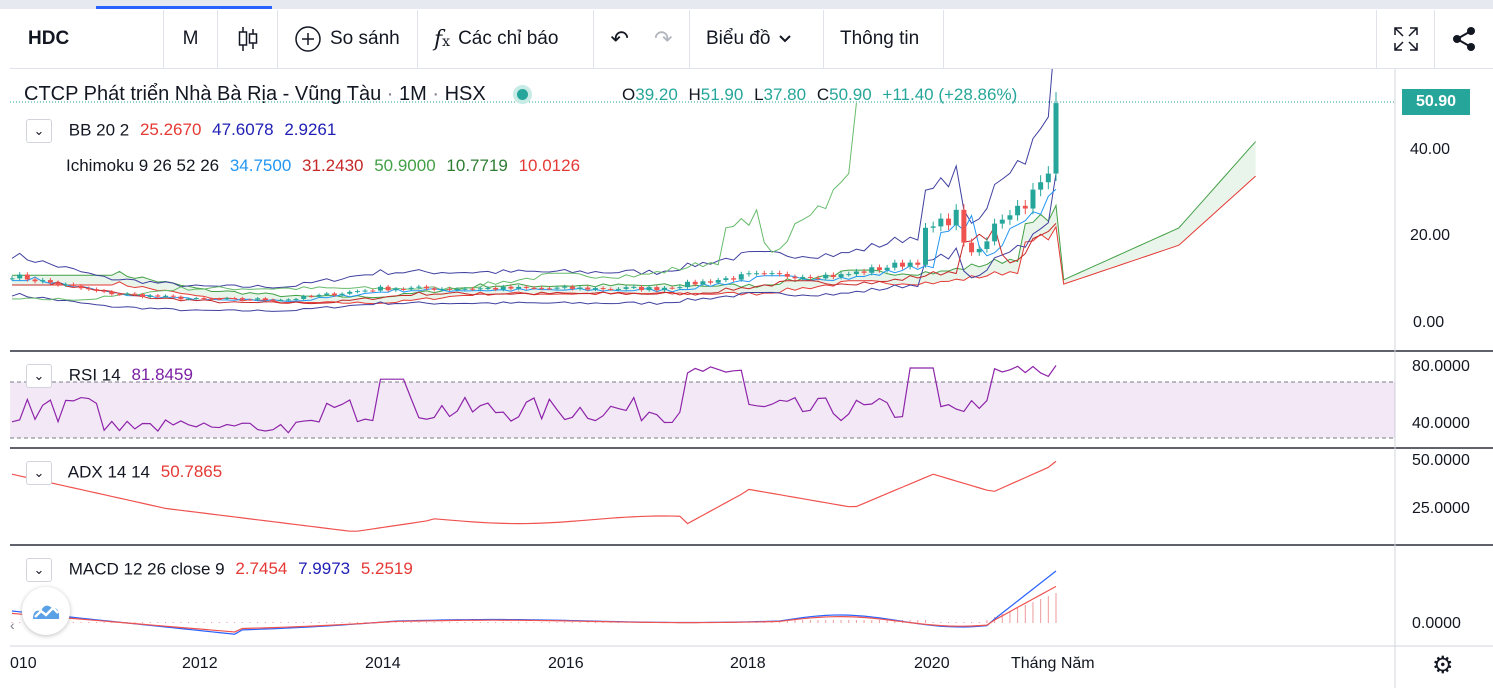 The image size is (1493, 688). I want to click on time-tick-2020: 2020, so click(932, 663).